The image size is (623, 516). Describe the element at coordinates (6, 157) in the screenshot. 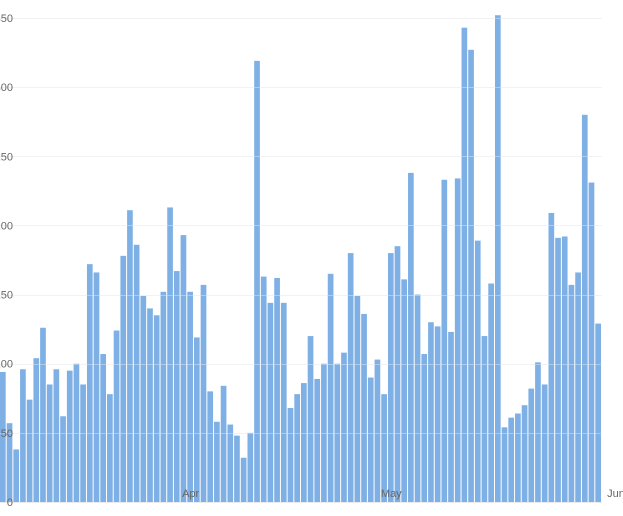

I see `y-tick-label-250: 250` at that location.